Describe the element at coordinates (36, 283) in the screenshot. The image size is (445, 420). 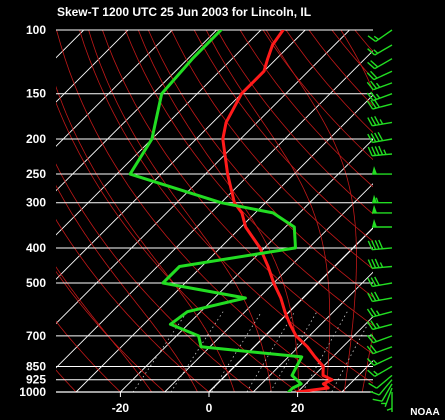
I see `pressure-tick-label: 500` at that location.